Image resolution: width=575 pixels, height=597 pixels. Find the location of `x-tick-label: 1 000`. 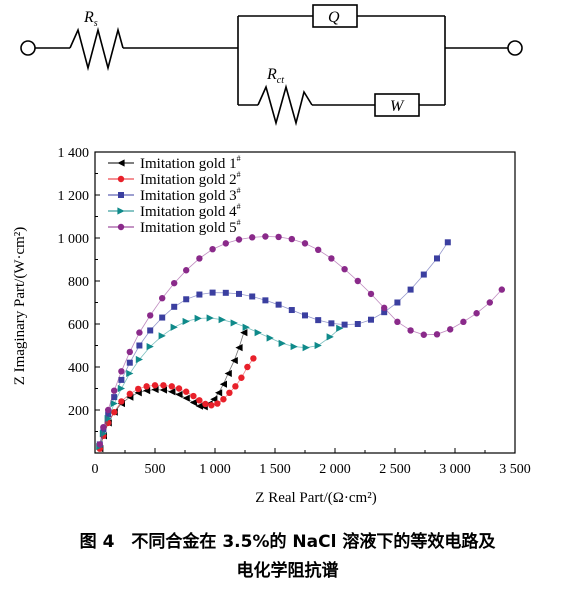

x-tick-label: 1 000 is located at coordinates (215, 469).